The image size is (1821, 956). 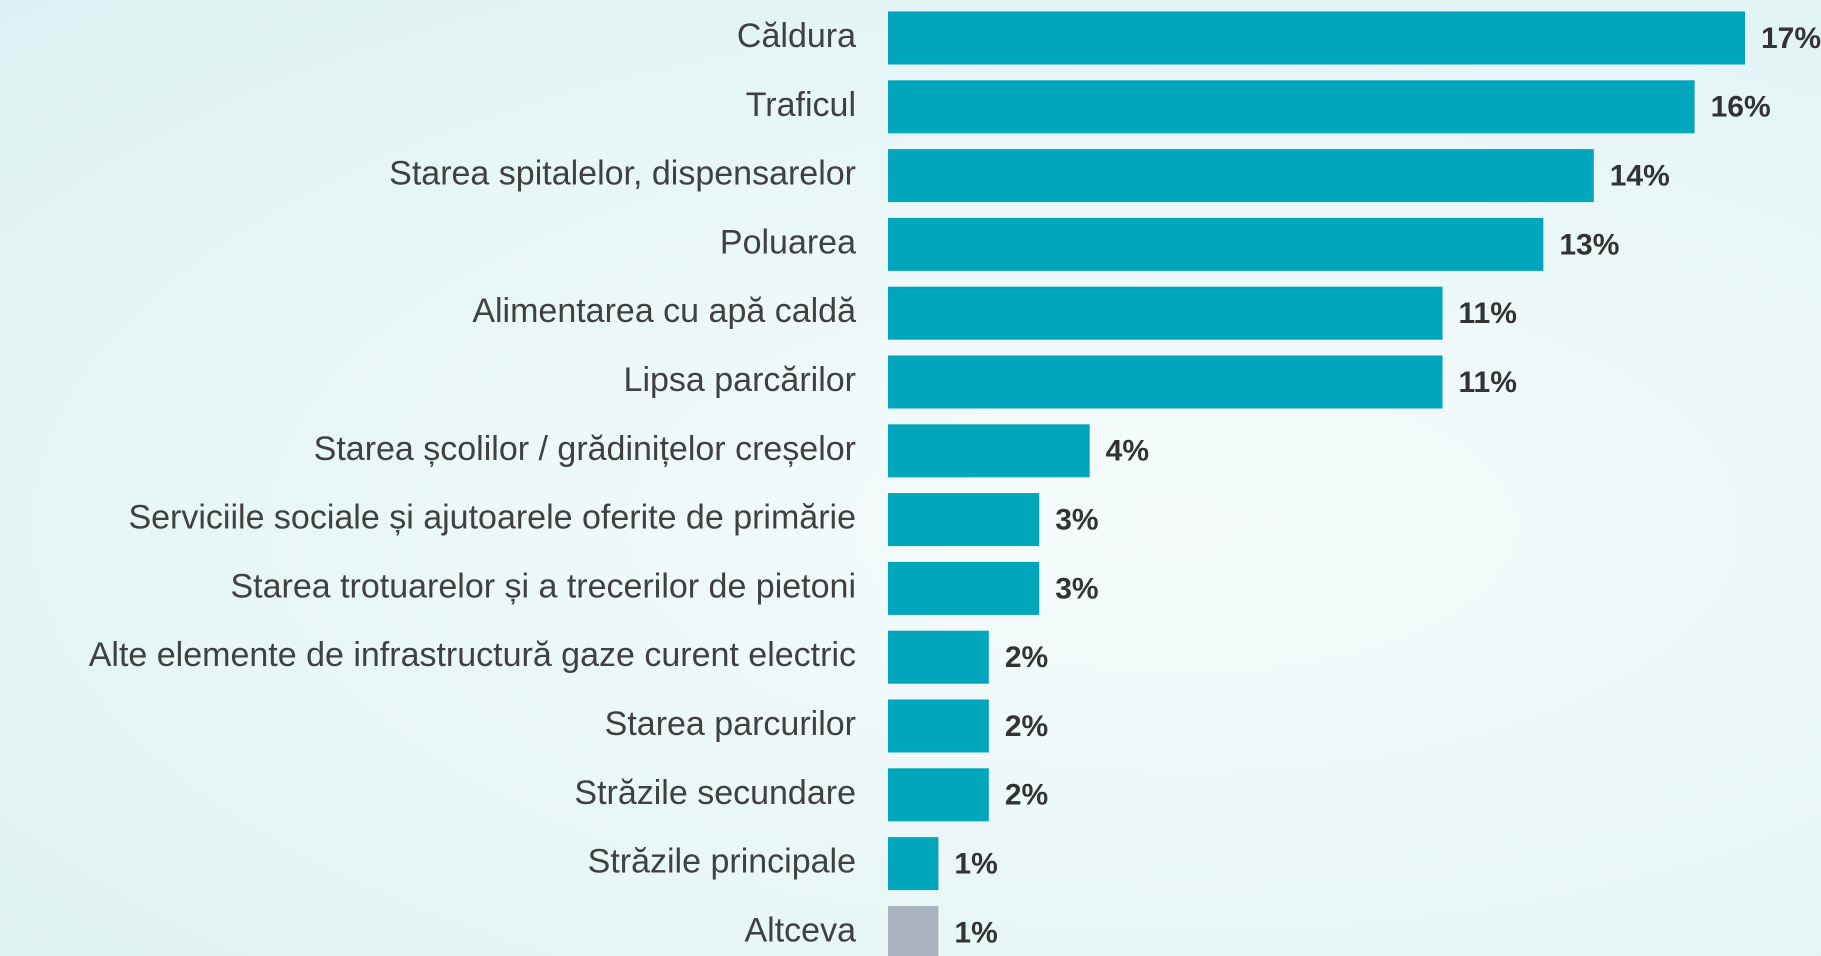 What do you see at coordinates (801, 930) in the screenshot?
I see `category-label: Altceva` at bounding box center [801, 930].